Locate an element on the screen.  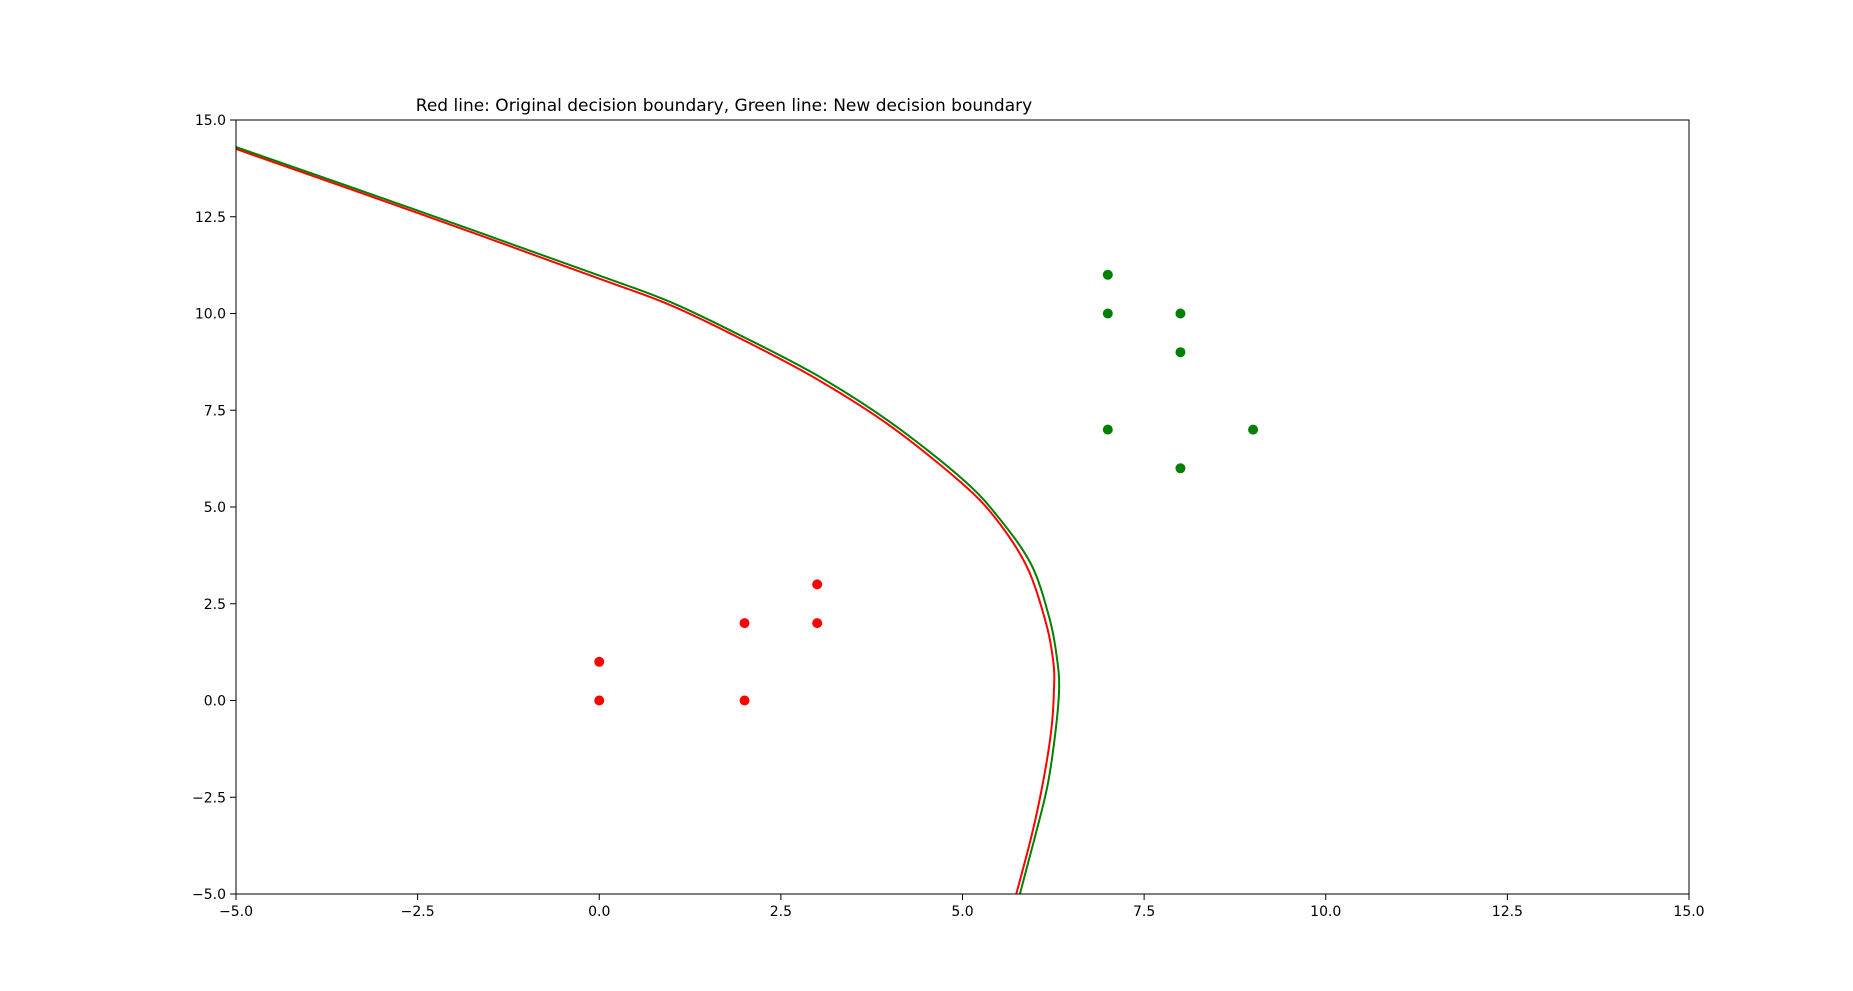
x-tick-label: 10.0 is located at coordinates (1325, 912).